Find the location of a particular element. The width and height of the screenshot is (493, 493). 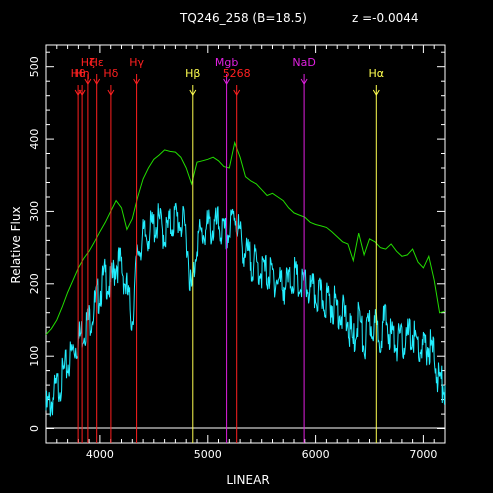

spectral-line-label: 5268 is located at coordinates (237, 73).